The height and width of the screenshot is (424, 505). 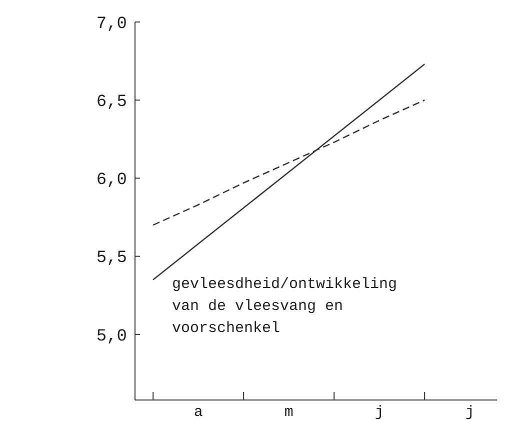 I want to click on y-tick-label: 5,5, so click(x=111, y=258).